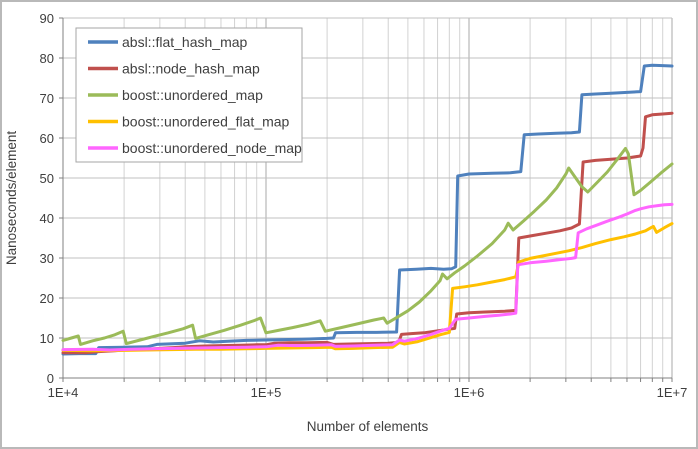 This screenshot has height=449, width=698. What do you see at coordinates (185, 42) in the screenshot?
I see `legend-label: absl::flat_hash_map` at bounding box center [185, 42].